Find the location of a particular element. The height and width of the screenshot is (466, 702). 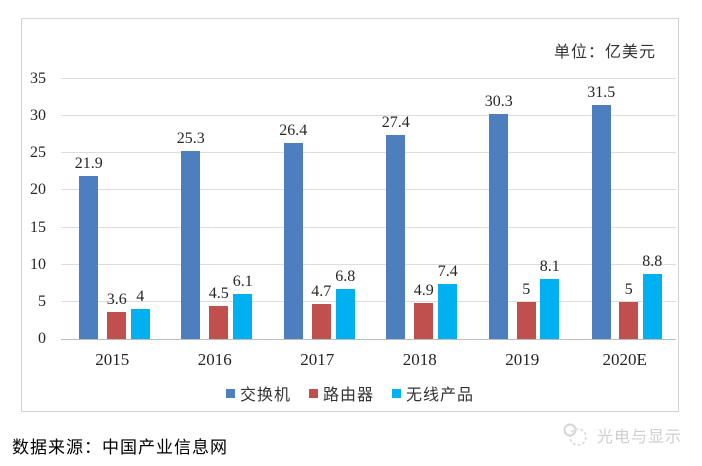

bar-column: 25.3 is located at coordinates (191, 235).